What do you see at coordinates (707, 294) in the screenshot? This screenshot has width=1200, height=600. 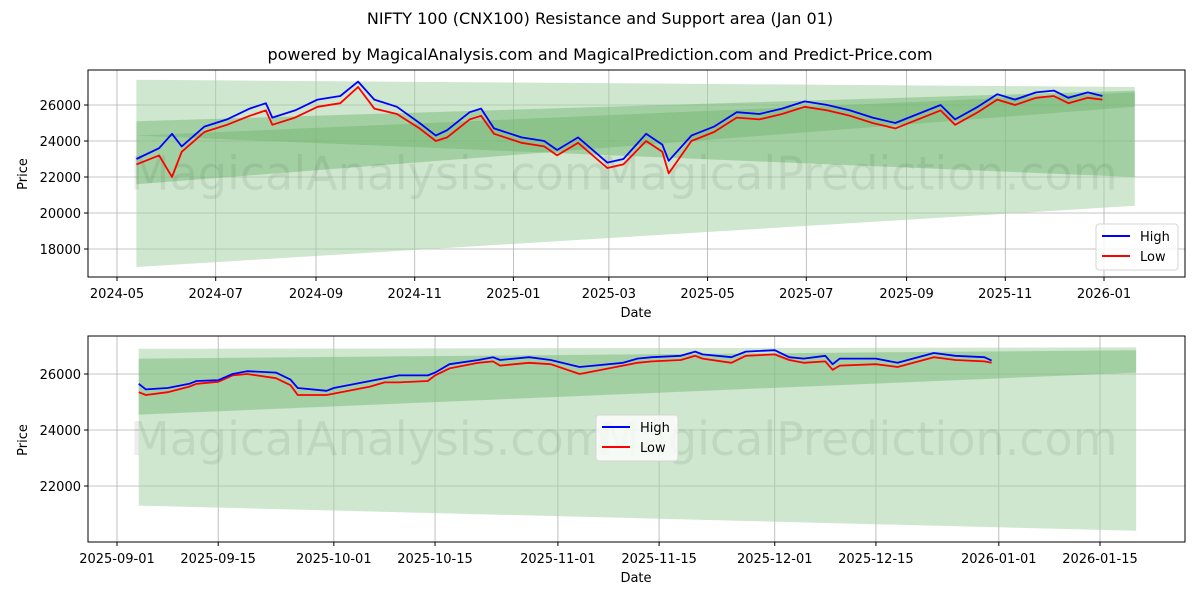 I see `x-tick-label: 2025-05` at bounding box center [707, 294].